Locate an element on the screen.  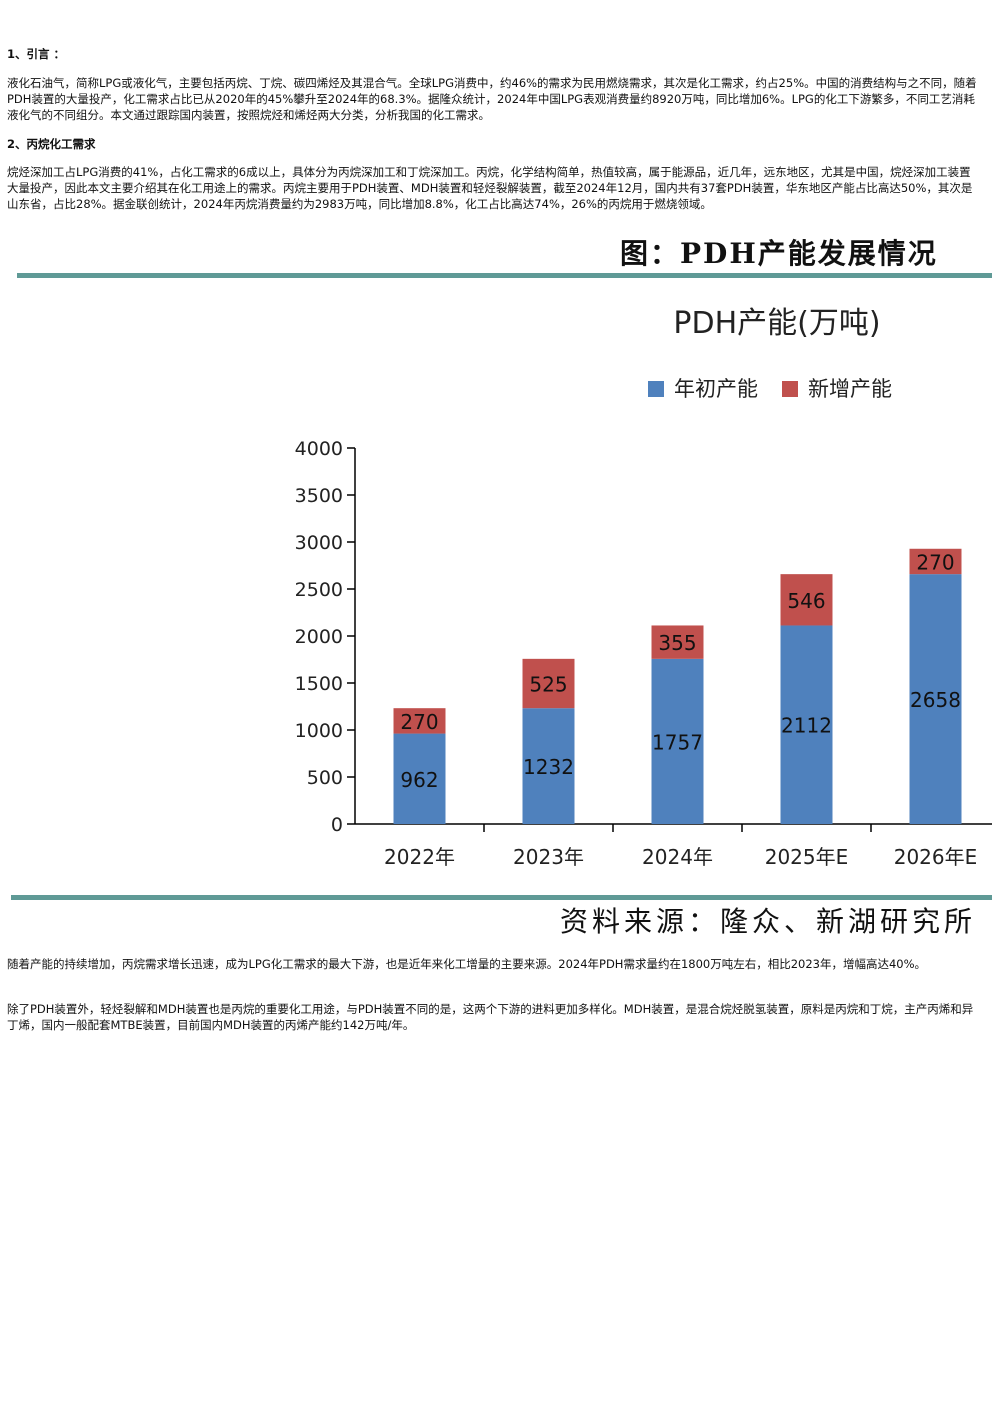
data-label: 962 is located at coordinates (419, 780).